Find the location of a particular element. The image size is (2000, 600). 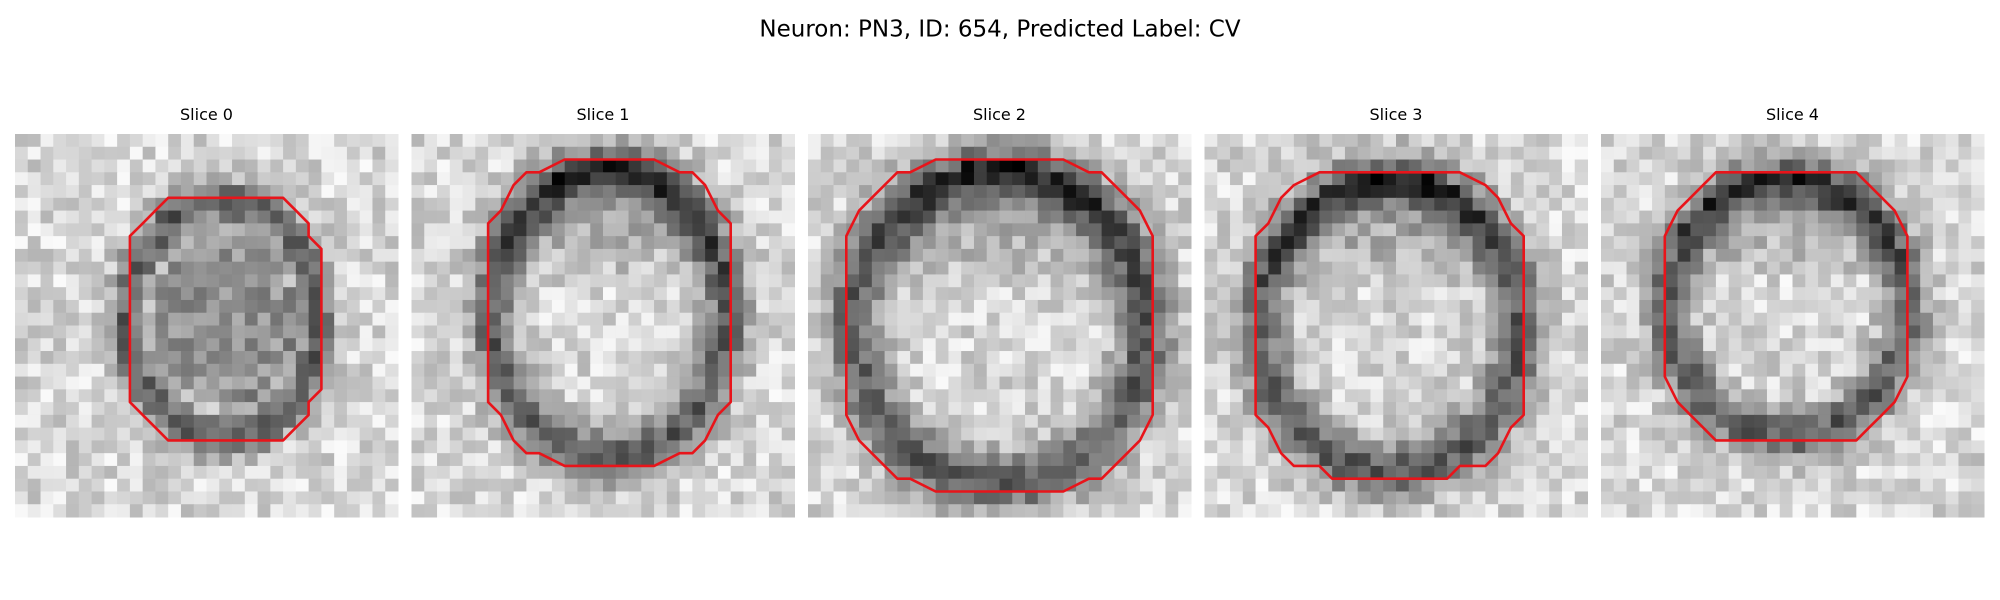

panel-title: Slice 3 is located at coordinates (1396, 114).